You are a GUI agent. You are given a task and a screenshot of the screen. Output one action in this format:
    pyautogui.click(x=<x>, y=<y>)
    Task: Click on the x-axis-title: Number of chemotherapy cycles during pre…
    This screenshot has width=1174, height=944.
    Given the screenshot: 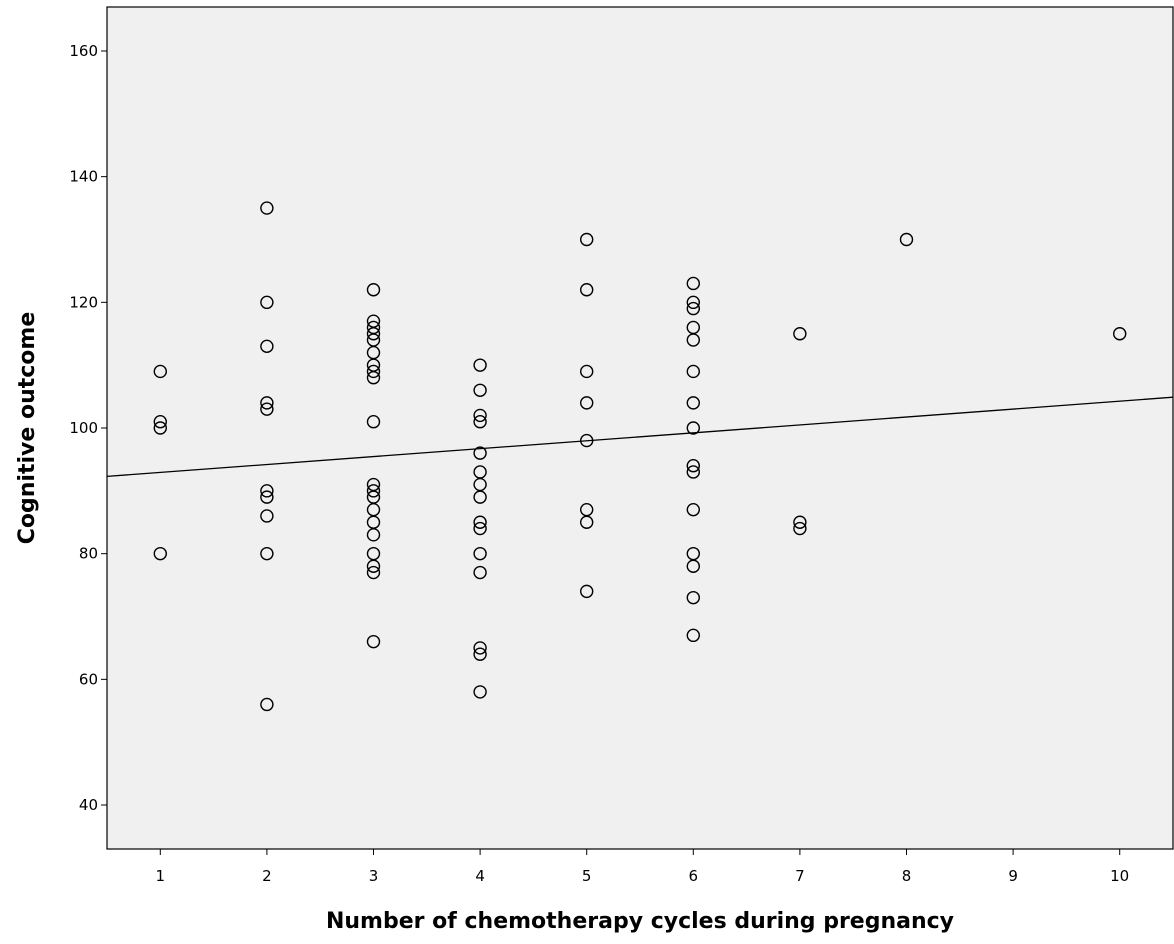 What is the action you would take?
    pyautogui.click(x=640, y=921)
    